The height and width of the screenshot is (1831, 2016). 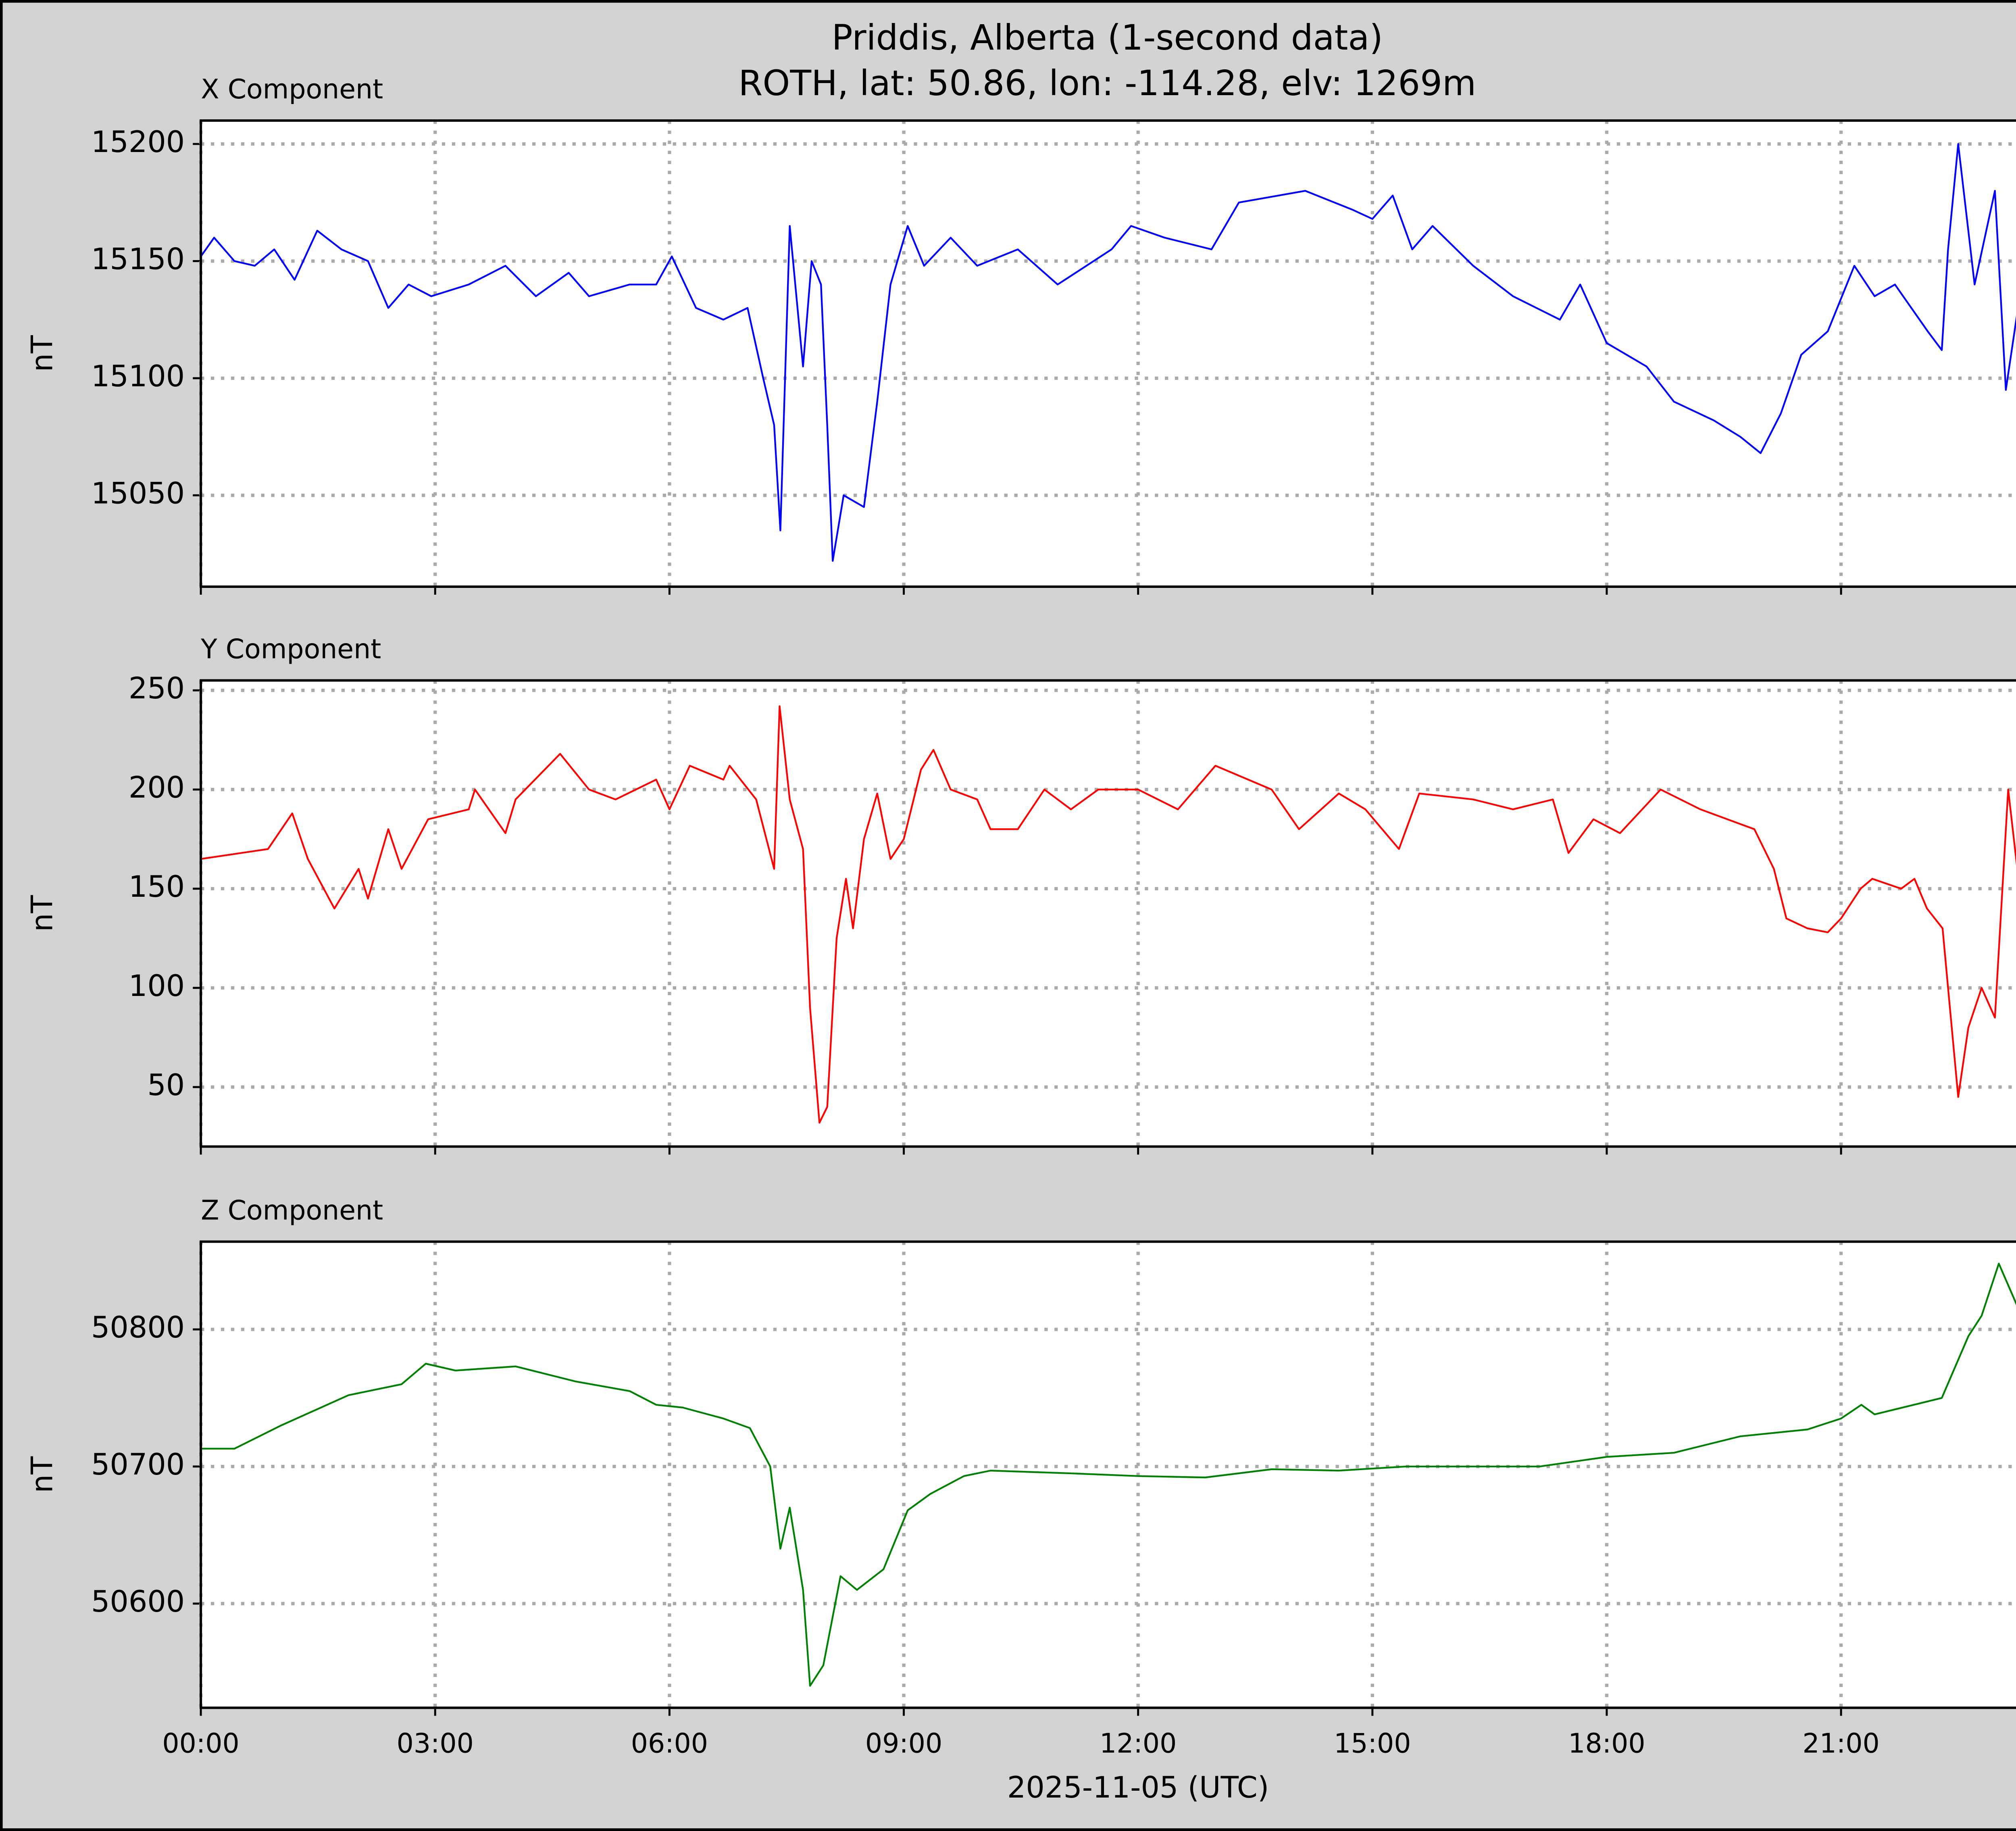 What do you see at coordinates (138, 1602) in the screenshot?
I see `y-tick-label: 50600` at bounding box center [138, 1602].